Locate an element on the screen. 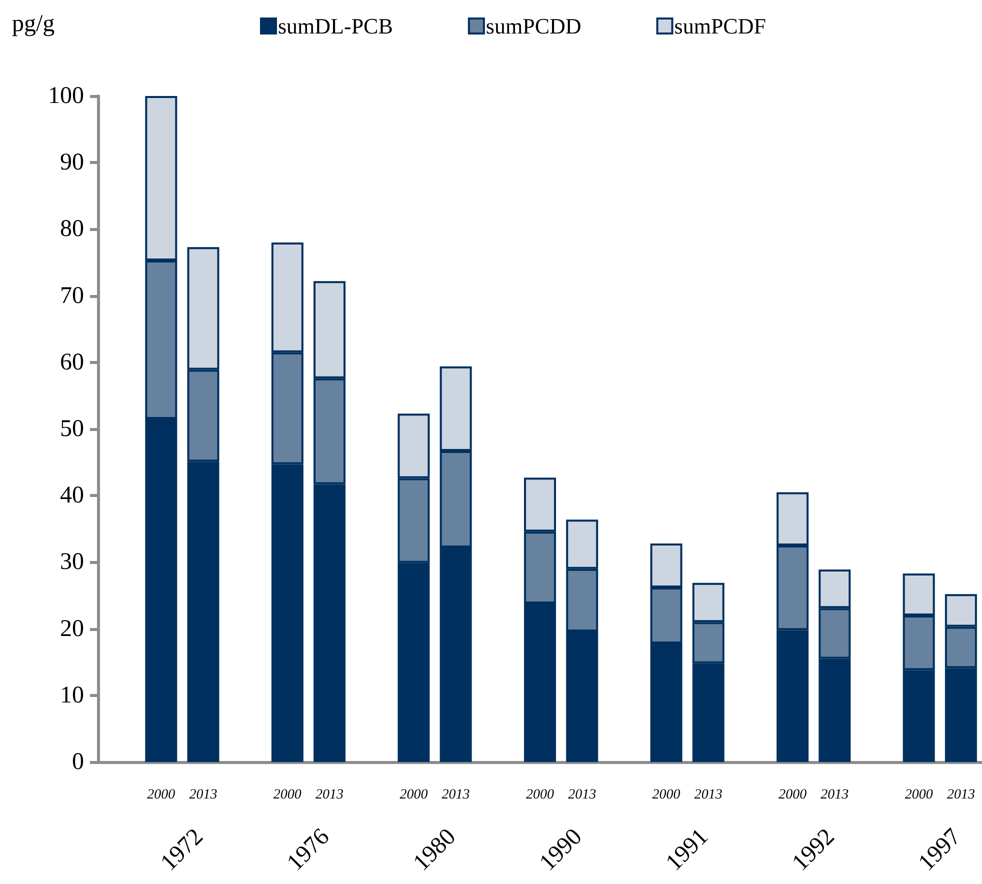  y-tick-label: 10 is located at coordinates (72, 695).